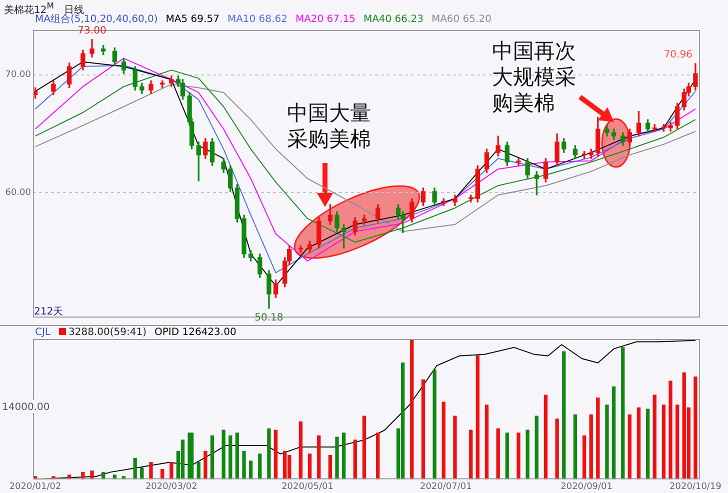 The width and height of the screenshot is (728, 493). I want to click on annotation: 14000.00, so click(26, 407).